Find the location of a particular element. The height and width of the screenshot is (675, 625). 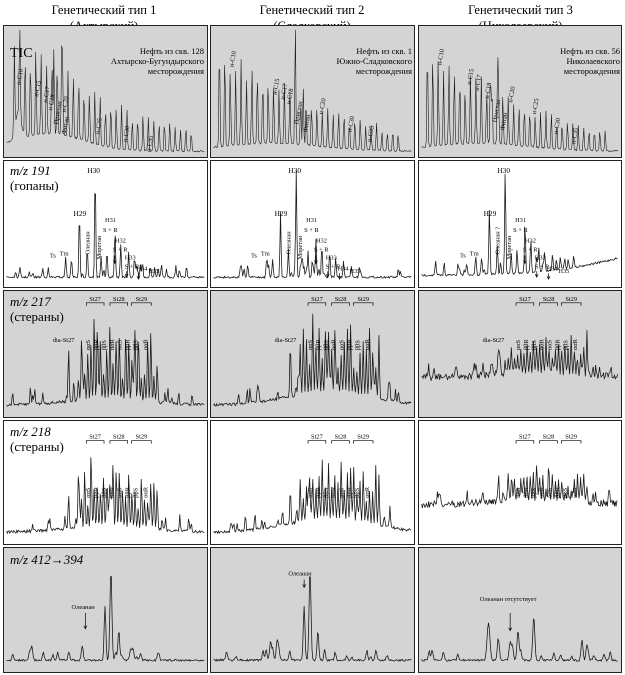

panel-m218-col1: St27 St28 St29 ααS ββR ββS ααR ααS ββR ββS ααR is located at coordinates (105, 482).